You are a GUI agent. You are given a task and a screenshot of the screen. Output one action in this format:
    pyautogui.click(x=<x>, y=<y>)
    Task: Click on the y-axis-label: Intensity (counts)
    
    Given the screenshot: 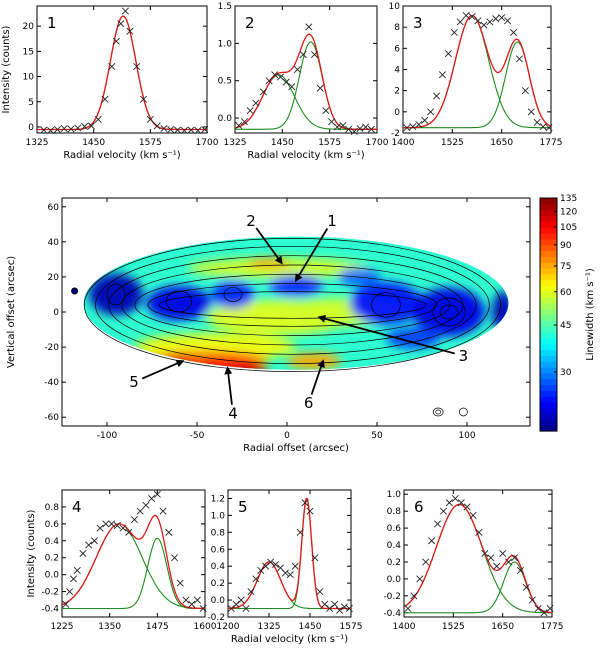 What is the action you would take?
    pyautogui.click(x=6, y=69)
    